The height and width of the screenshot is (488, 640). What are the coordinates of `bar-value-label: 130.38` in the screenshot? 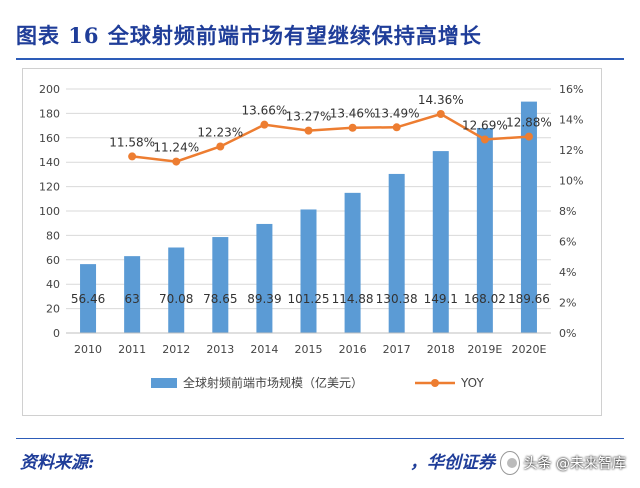 It's located at (397, 299).